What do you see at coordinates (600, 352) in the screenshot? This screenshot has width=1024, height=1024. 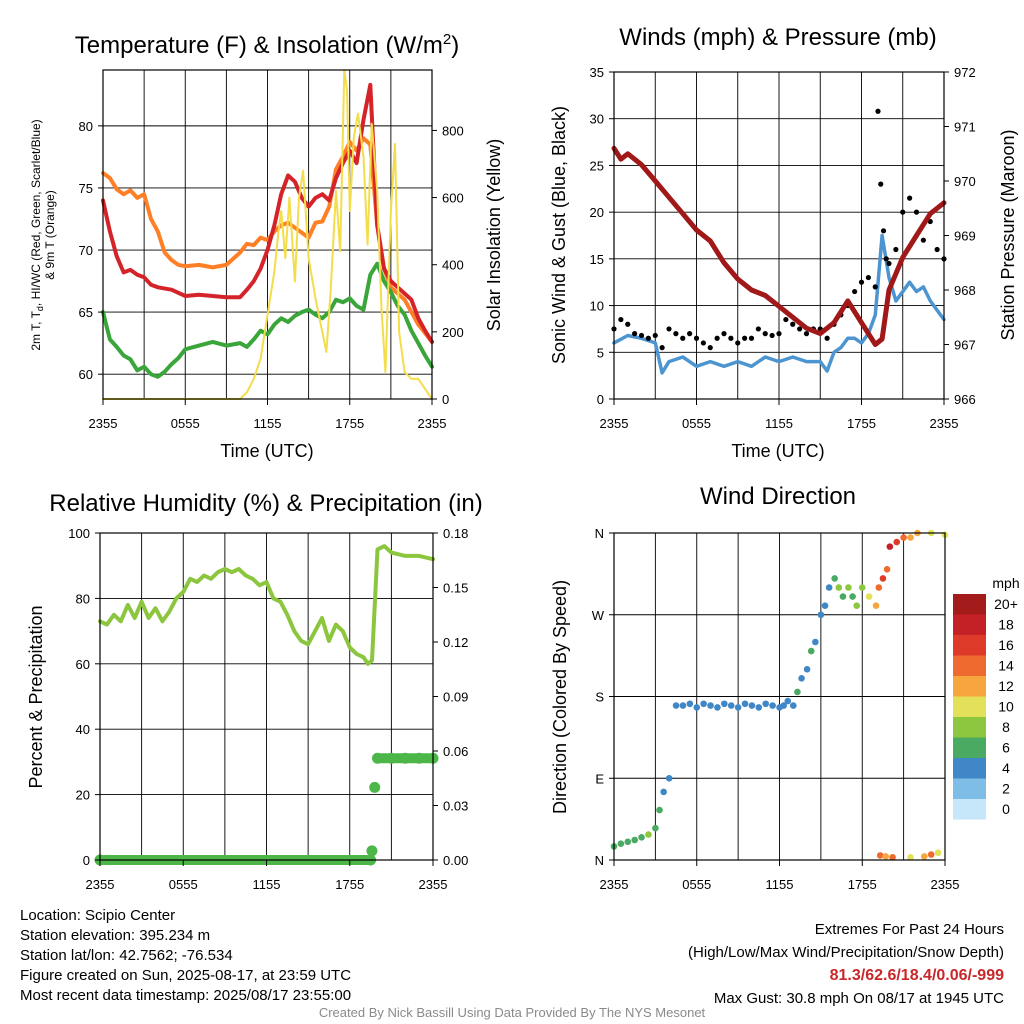 I see `left-y-tick-label: 5` at bounding box center [600, 352].